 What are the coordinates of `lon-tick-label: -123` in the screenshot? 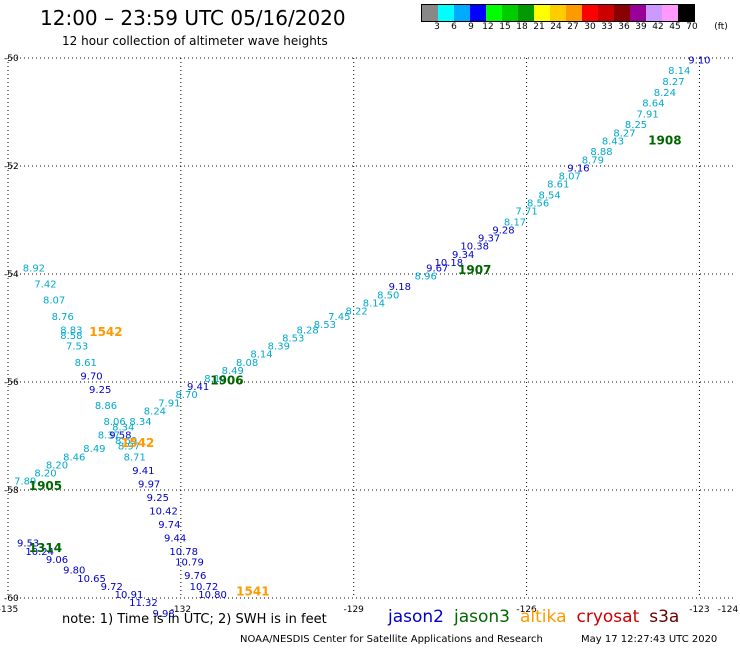 It's located at (699, 610).